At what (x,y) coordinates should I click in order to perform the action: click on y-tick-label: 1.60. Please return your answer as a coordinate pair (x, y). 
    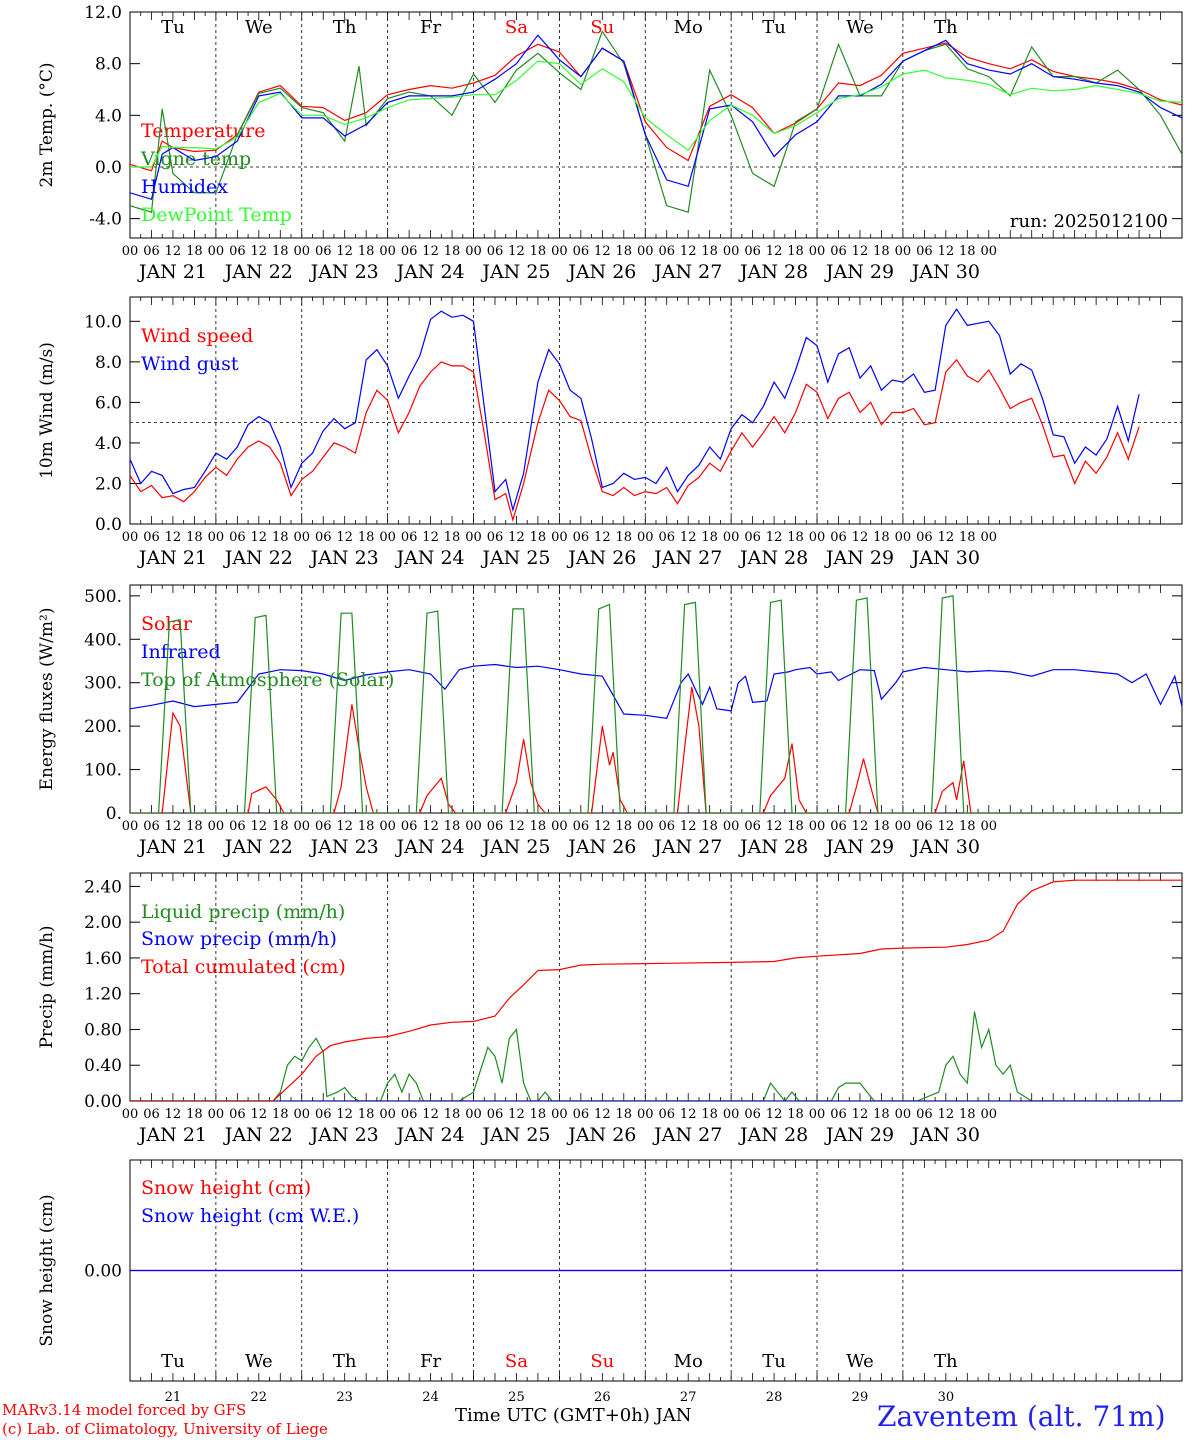
    Looking at the image, I should click on (103, 959).